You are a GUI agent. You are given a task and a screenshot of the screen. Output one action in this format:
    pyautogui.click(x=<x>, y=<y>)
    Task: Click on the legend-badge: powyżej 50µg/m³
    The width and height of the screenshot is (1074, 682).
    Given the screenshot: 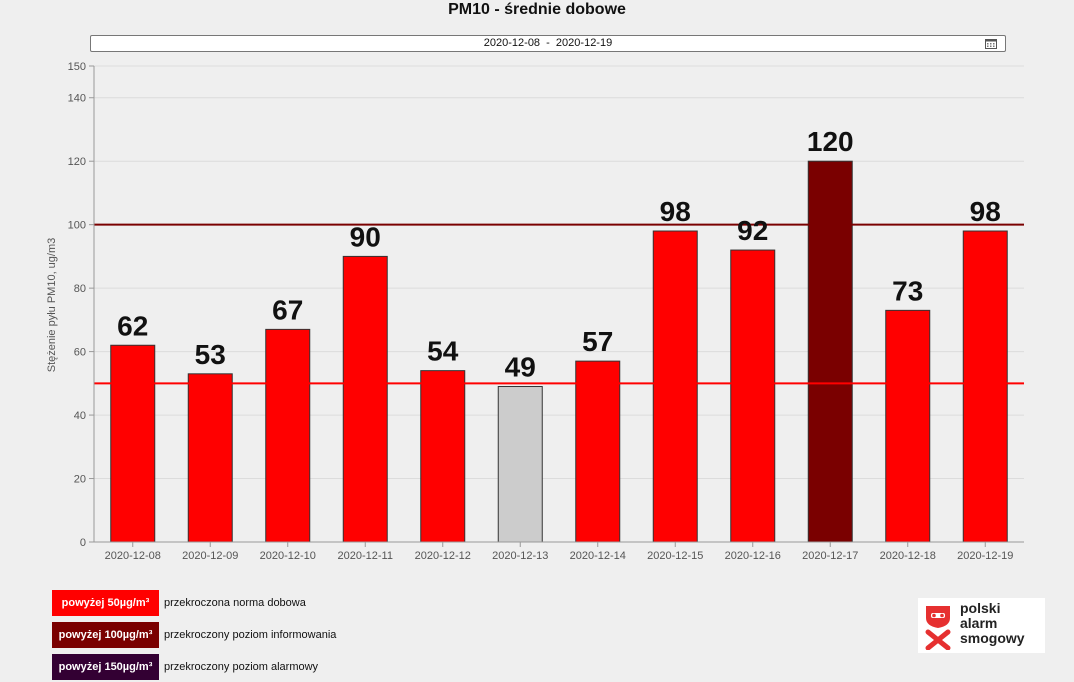 What is the action you would take?
    pyautogui.click(x=105, y=603)
    